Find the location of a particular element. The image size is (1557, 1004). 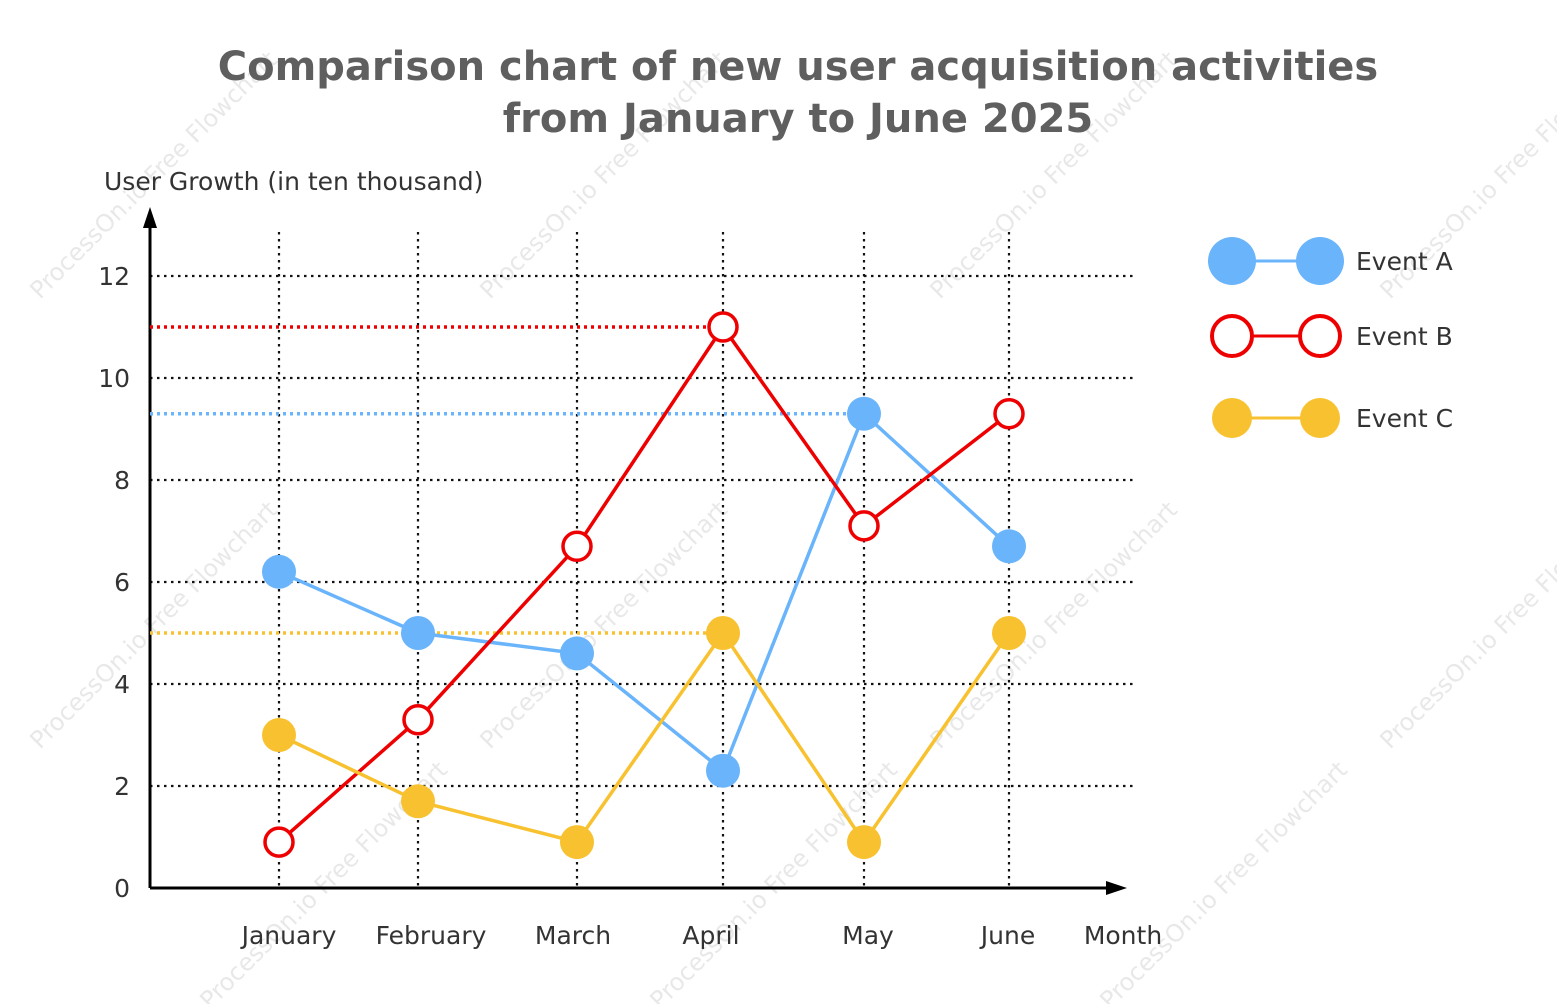

legend-item-event-c: Event C is located at coordinates (1332, 418).